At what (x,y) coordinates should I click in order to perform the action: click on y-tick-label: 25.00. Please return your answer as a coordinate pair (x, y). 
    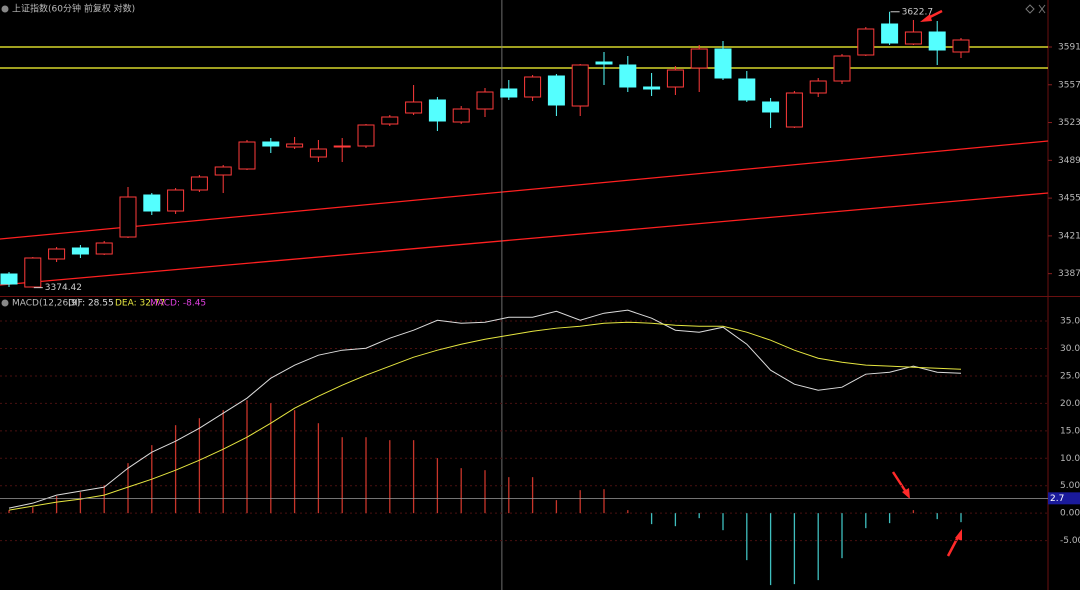
    Looking at the image, I should click on (1070, 376).